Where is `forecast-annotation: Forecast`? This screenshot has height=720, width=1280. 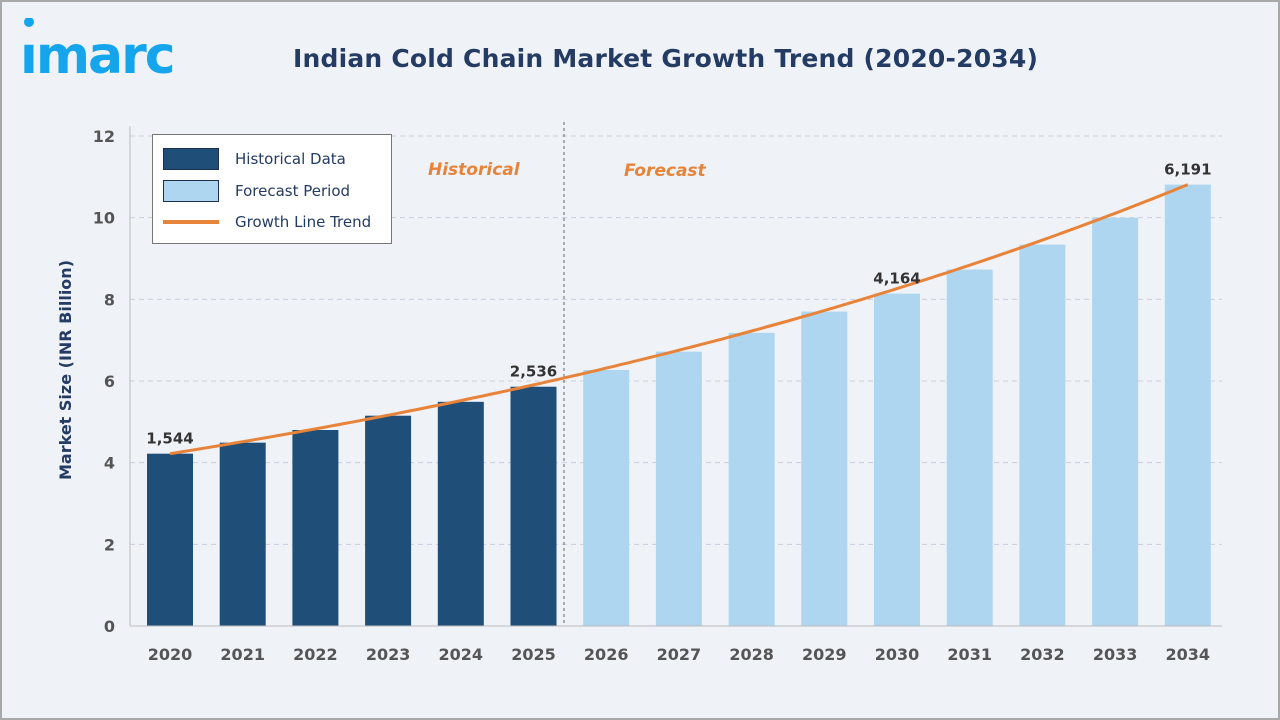 forecast-annotation: Forecast is located at coordinates (665, 171).